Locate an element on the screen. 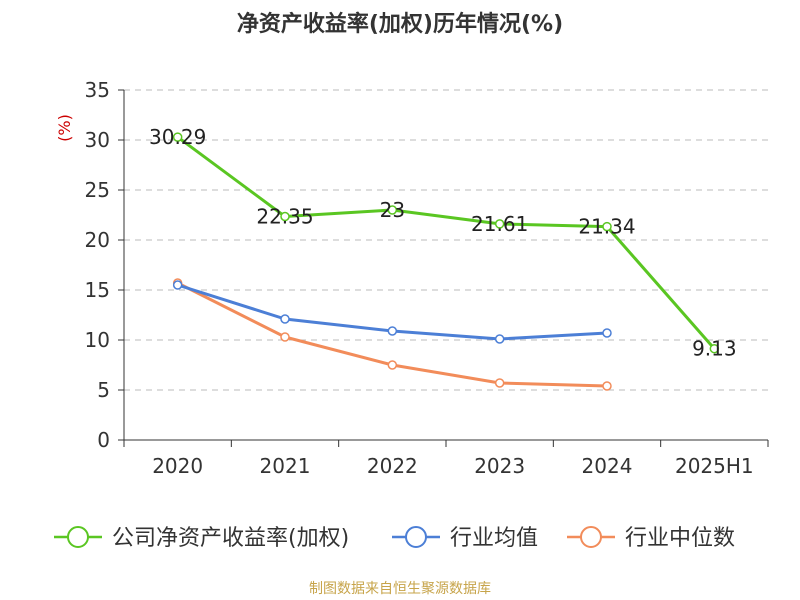 The width and height of the screenshot is (800, 600). legend: 公司净资产收益率(加权) 行业均值 行业中位数 is located at coordinates (394, 538).